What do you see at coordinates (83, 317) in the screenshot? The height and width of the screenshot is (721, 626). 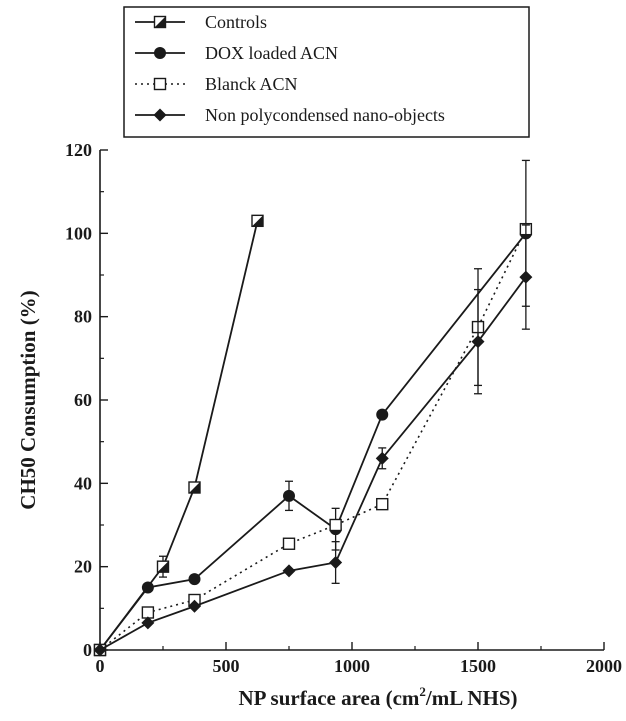 I see `y-tick-label: 80` at bounding box center [83, 317].